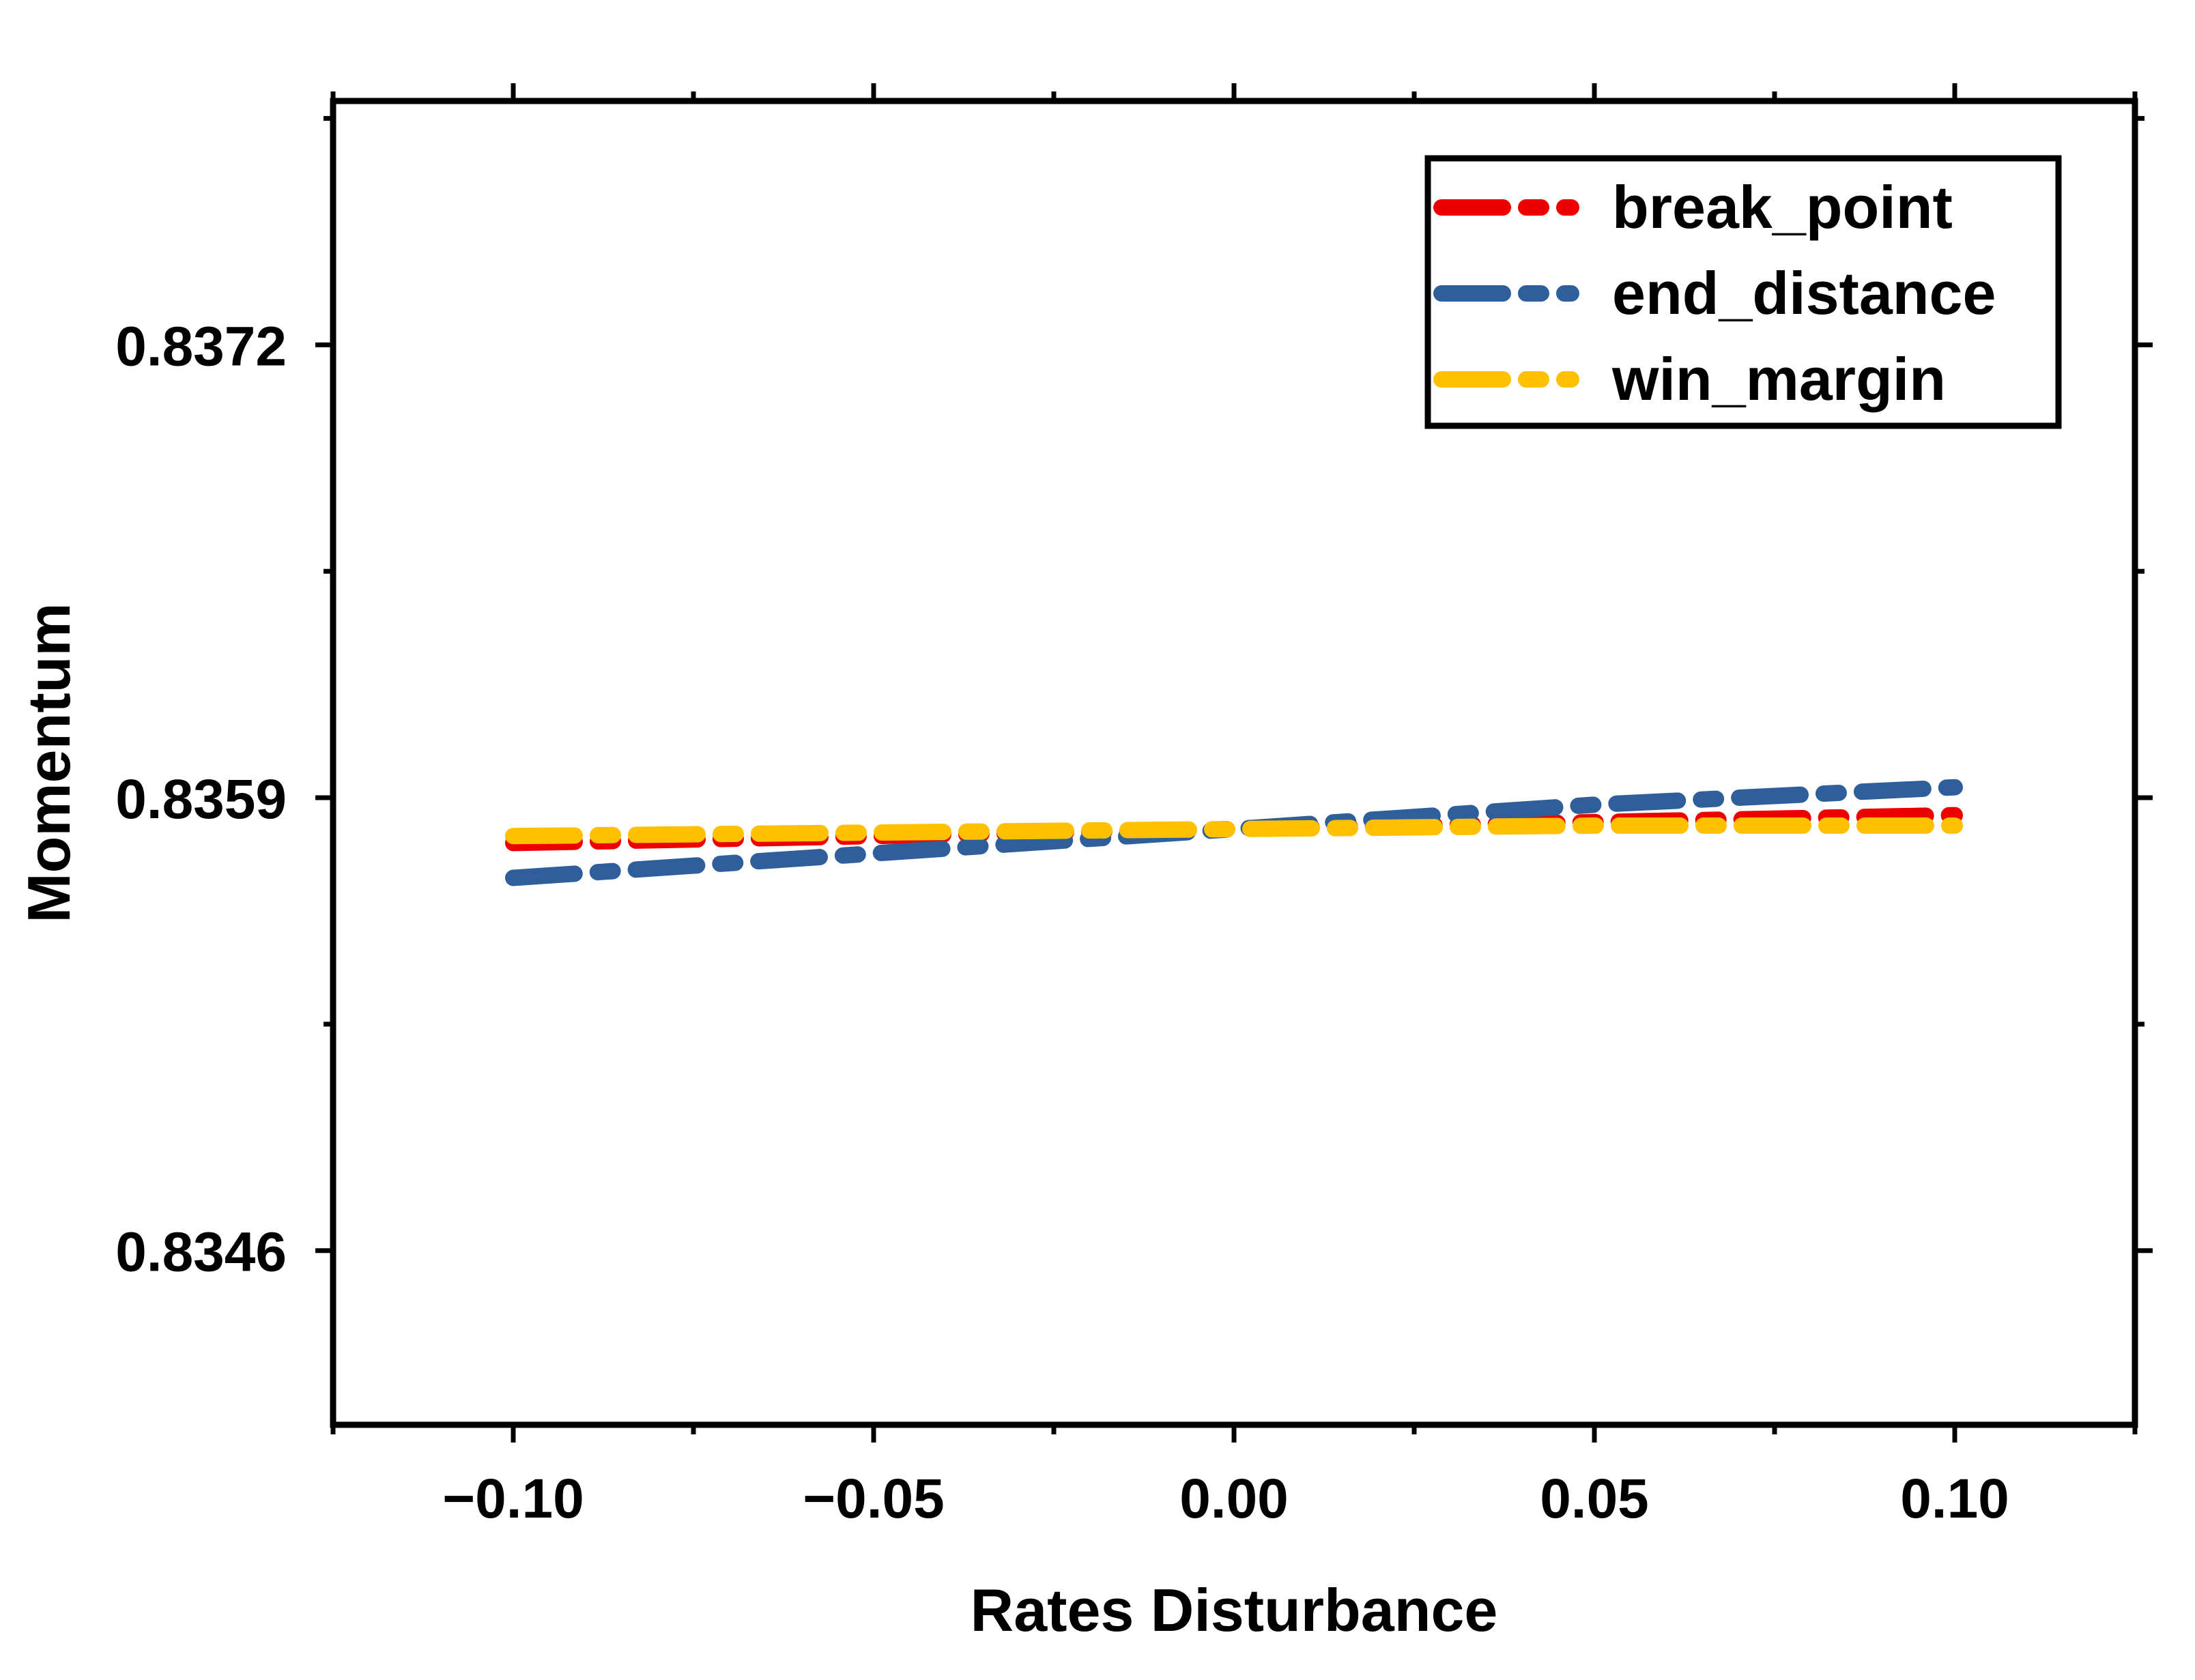  I want to click on series-line-win-margin, so click(1234, 831).